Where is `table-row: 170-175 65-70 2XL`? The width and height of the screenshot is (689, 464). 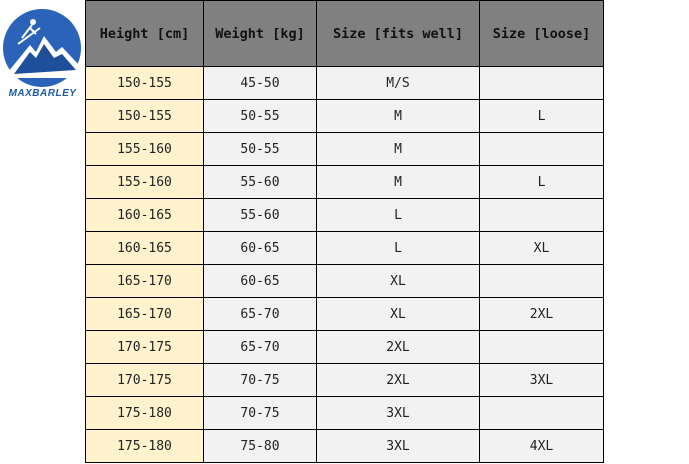 table-row: 170-175 65-70 2XL is located at coordinates (344, 347).